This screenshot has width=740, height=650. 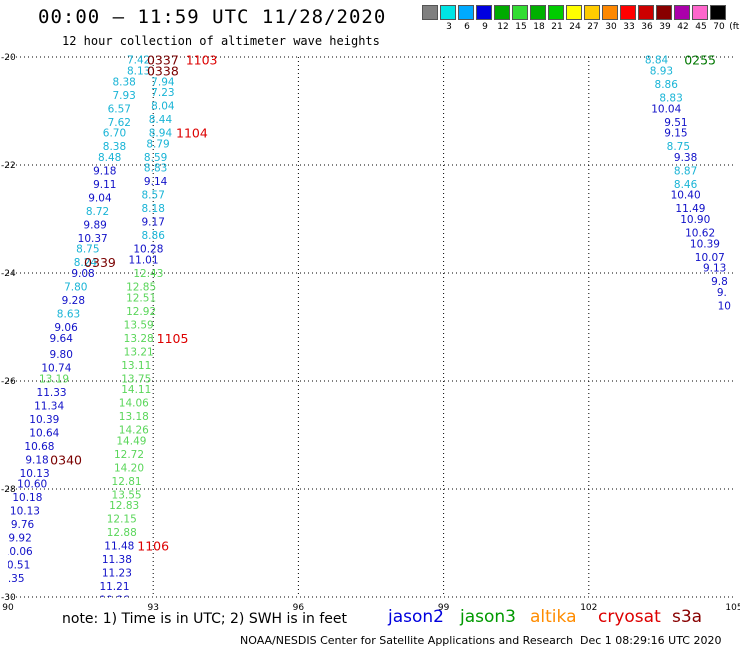 What do you see at coordinates (153, 546) in the screenshot?
I see `pass-time-label: 1106` at bounding box center [153, 546].